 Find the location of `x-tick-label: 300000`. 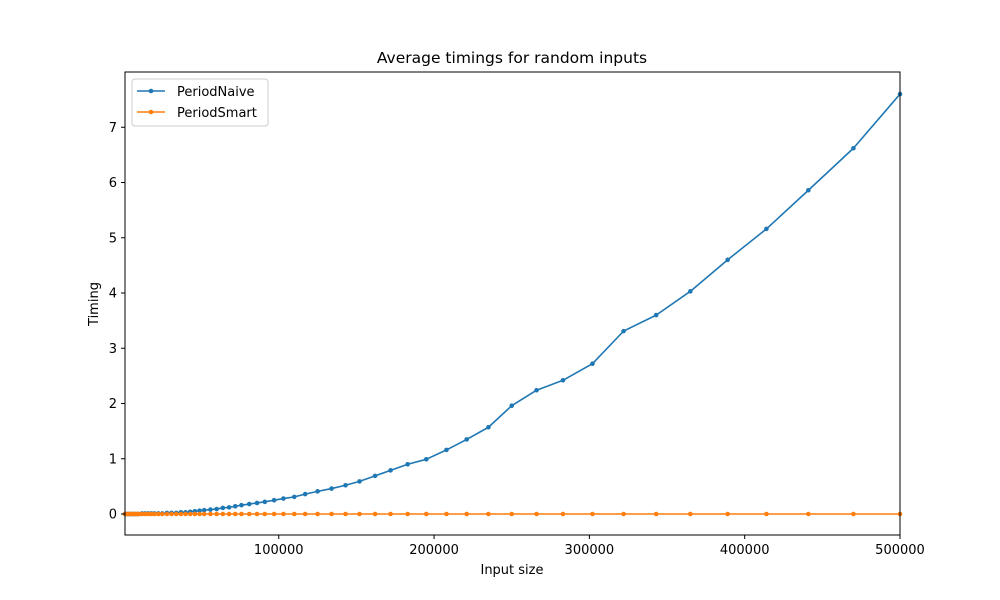

x-tick-label: 300000 is located at coordinates (590, 550).